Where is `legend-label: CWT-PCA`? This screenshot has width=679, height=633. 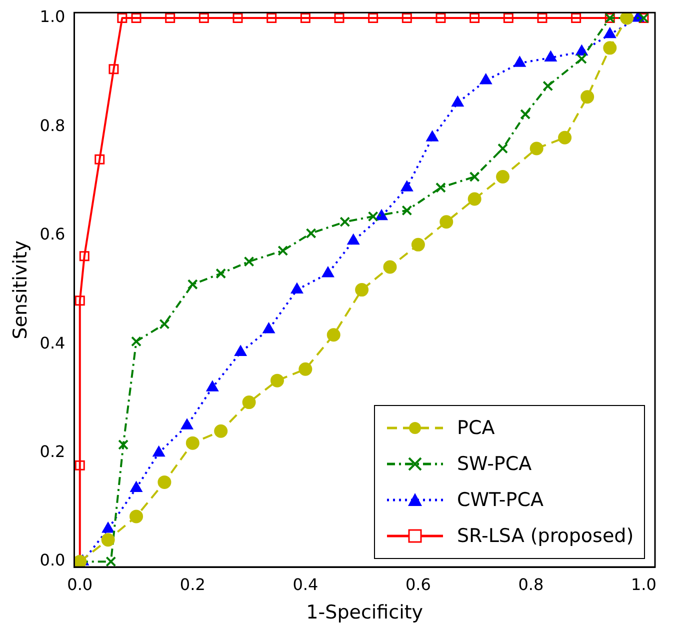
legend-label: CWT-PCA is located at coordinates (500, 500).